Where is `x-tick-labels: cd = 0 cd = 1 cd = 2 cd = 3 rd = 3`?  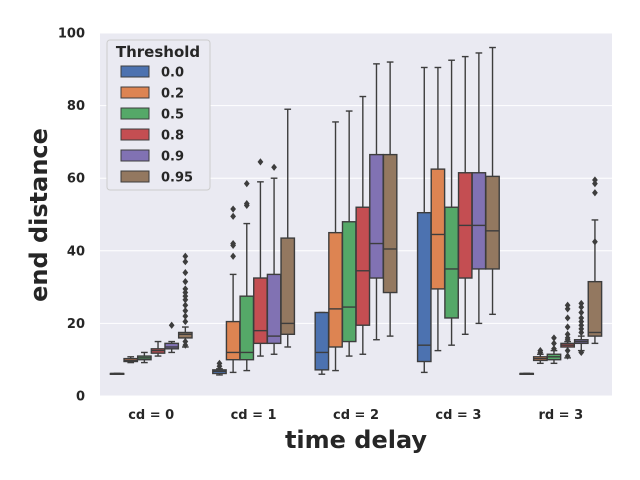
x-tick-labels: cd = 0 cd = 1 cd = 2 cd = 3 rd = 3 is located at coordinates (355, 415).